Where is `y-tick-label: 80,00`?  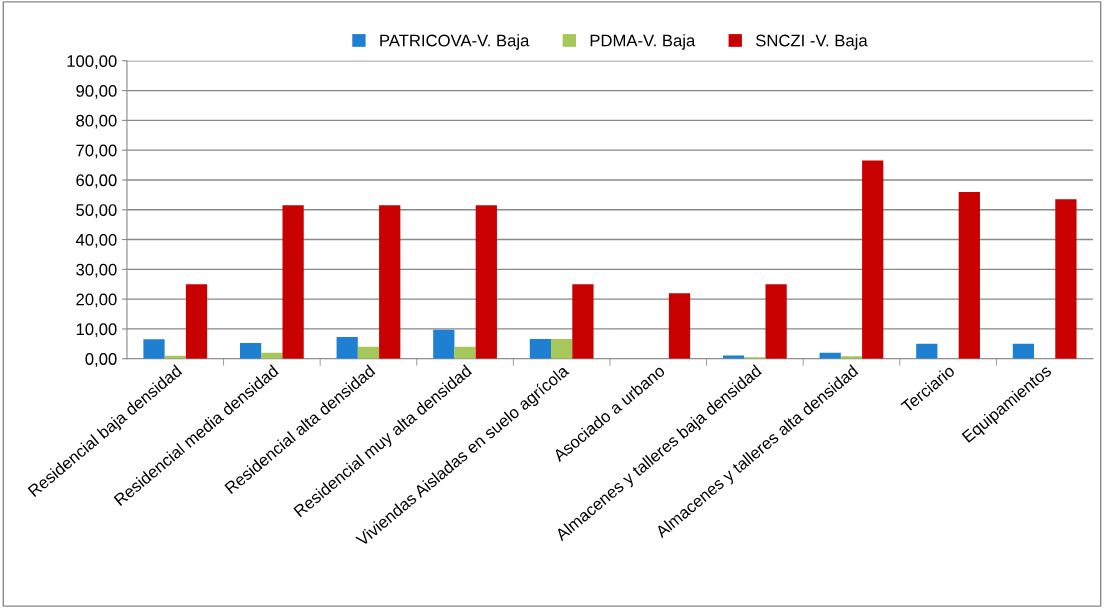 y-tick-label: 80,00 is located at coordinates (96, 121).